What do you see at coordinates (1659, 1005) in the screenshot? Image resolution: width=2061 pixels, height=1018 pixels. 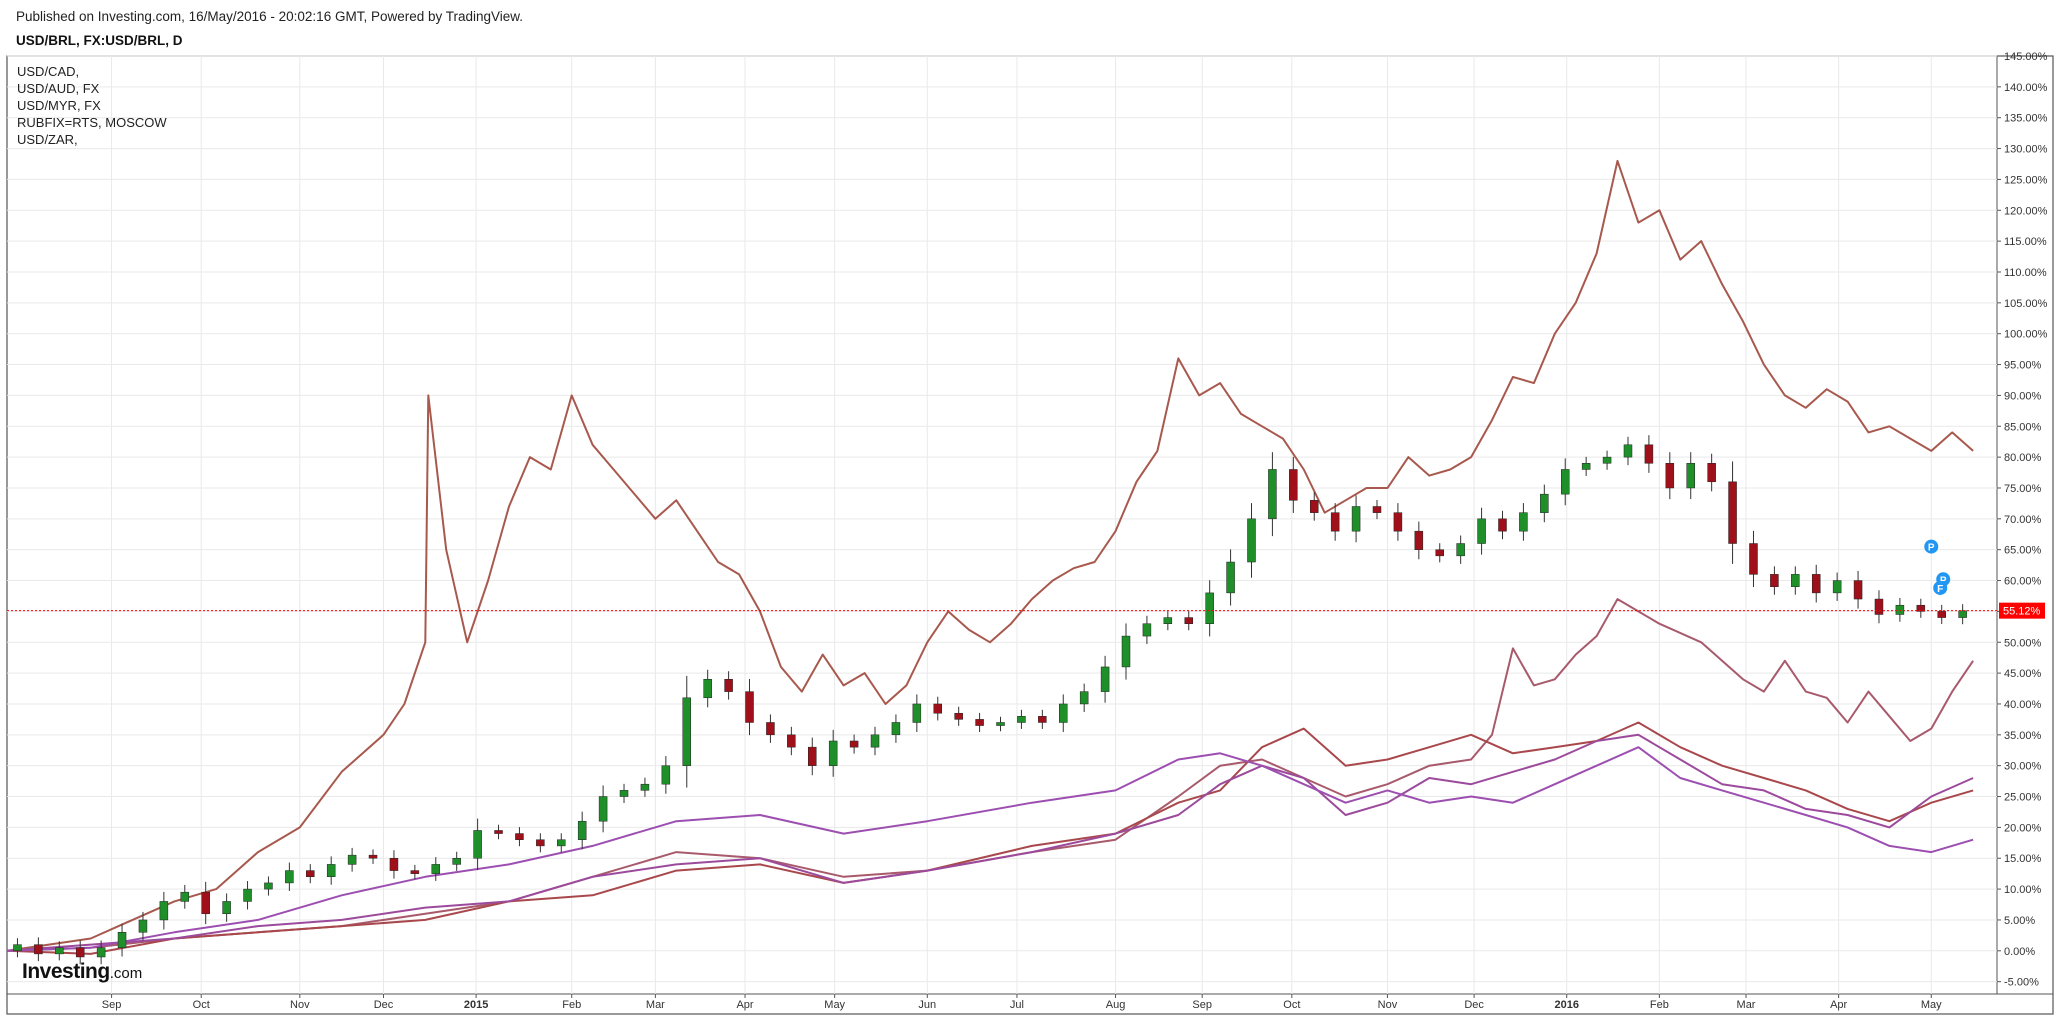 I see `x-tick-label: Feb` at bounding box center [1659, 1005].